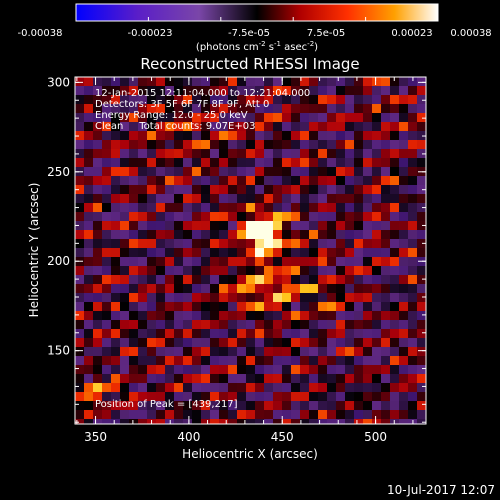 The height and width of the screenshot is (500, 500). Describe the element at coordinates (326, 33) in the screenshot. I see `colorbar-tick-label: 7.5e-05` at that location.